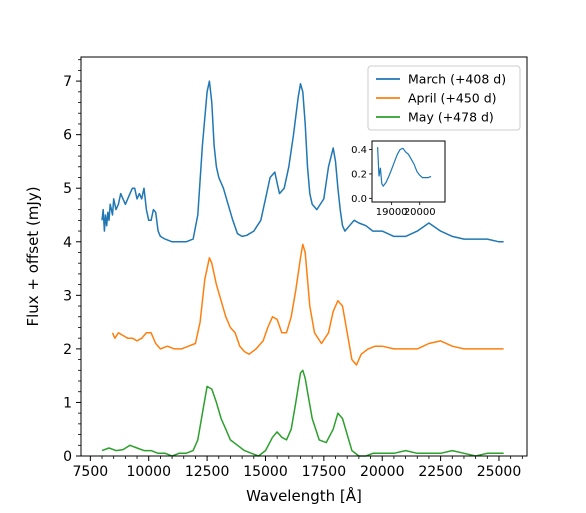 Image resolution: width=586 pixels, height=513 pixels. What do you see at coordinates (67, 136) in the screenshot?
I see `y-tick-label: 6` at bounding box center [67, 136].